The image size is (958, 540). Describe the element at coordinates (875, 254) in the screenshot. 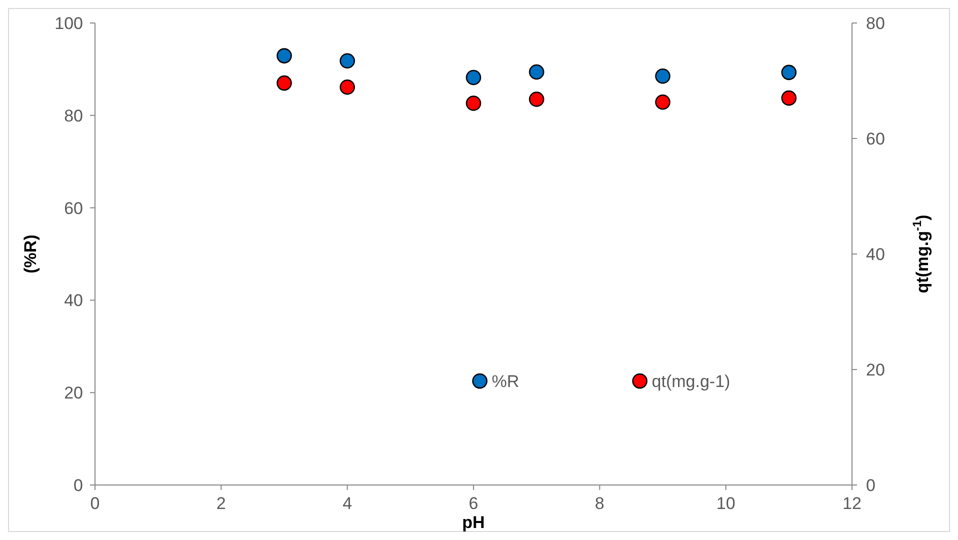

I see `y2-tick-label: 40` at that location.